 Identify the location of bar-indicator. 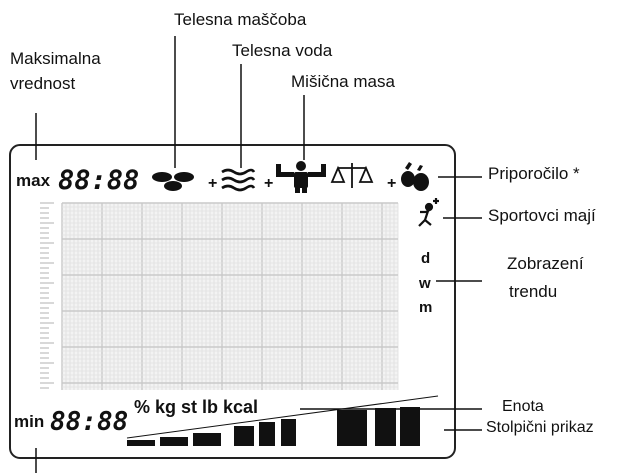
(282, 420).